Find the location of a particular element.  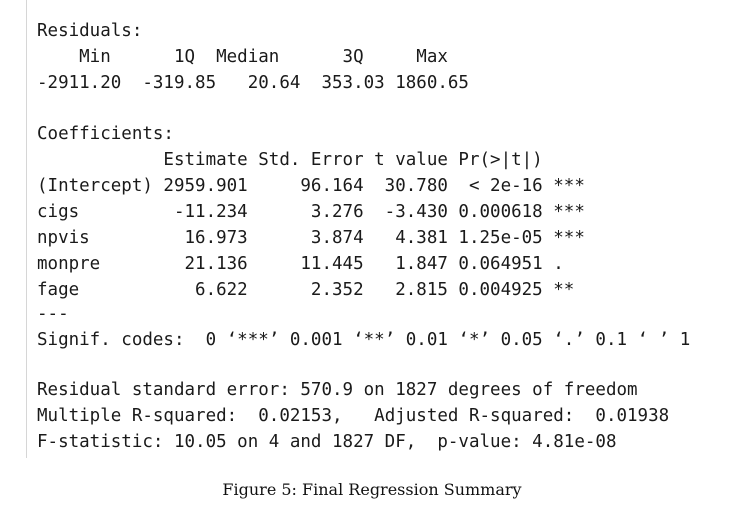

coefficient-row-monpre: monpre 21.136 11.445 1.847 0.064951 . is located at coordinates (311, 264).